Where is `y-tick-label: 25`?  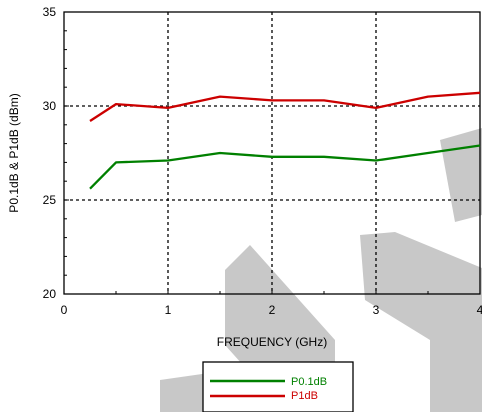 y-tick-label: 25 is located at coordinates (50, 200).